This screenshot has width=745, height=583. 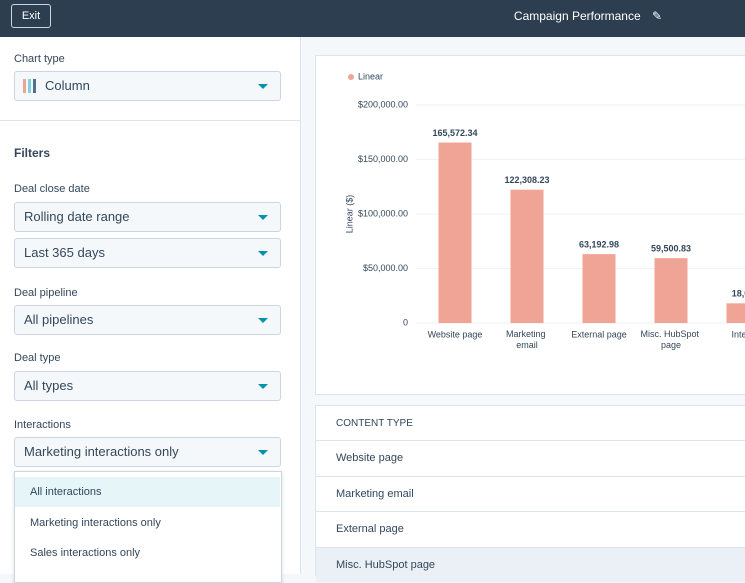 I want to click on top-bar: Exit Campaign Performance ✎, so click(x=372, y=18).